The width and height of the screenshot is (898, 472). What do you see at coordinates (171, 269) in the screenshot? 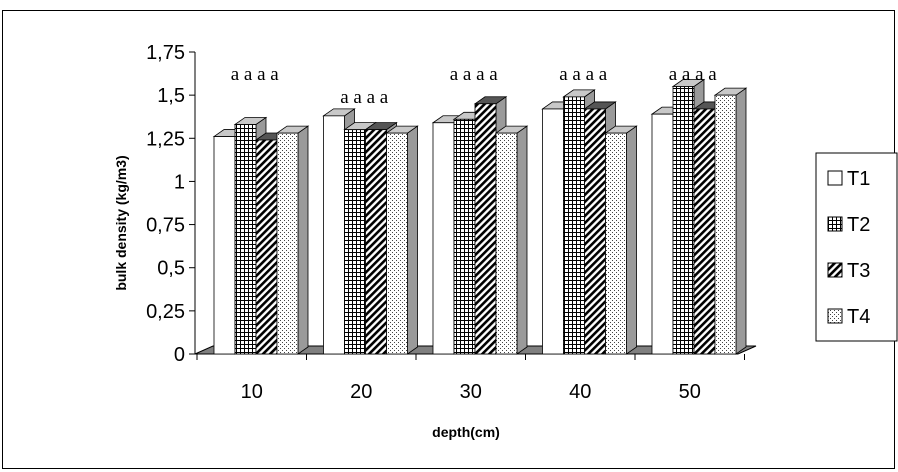
I see `y-tick-label: 0,5` at bounding box center [171, 269].